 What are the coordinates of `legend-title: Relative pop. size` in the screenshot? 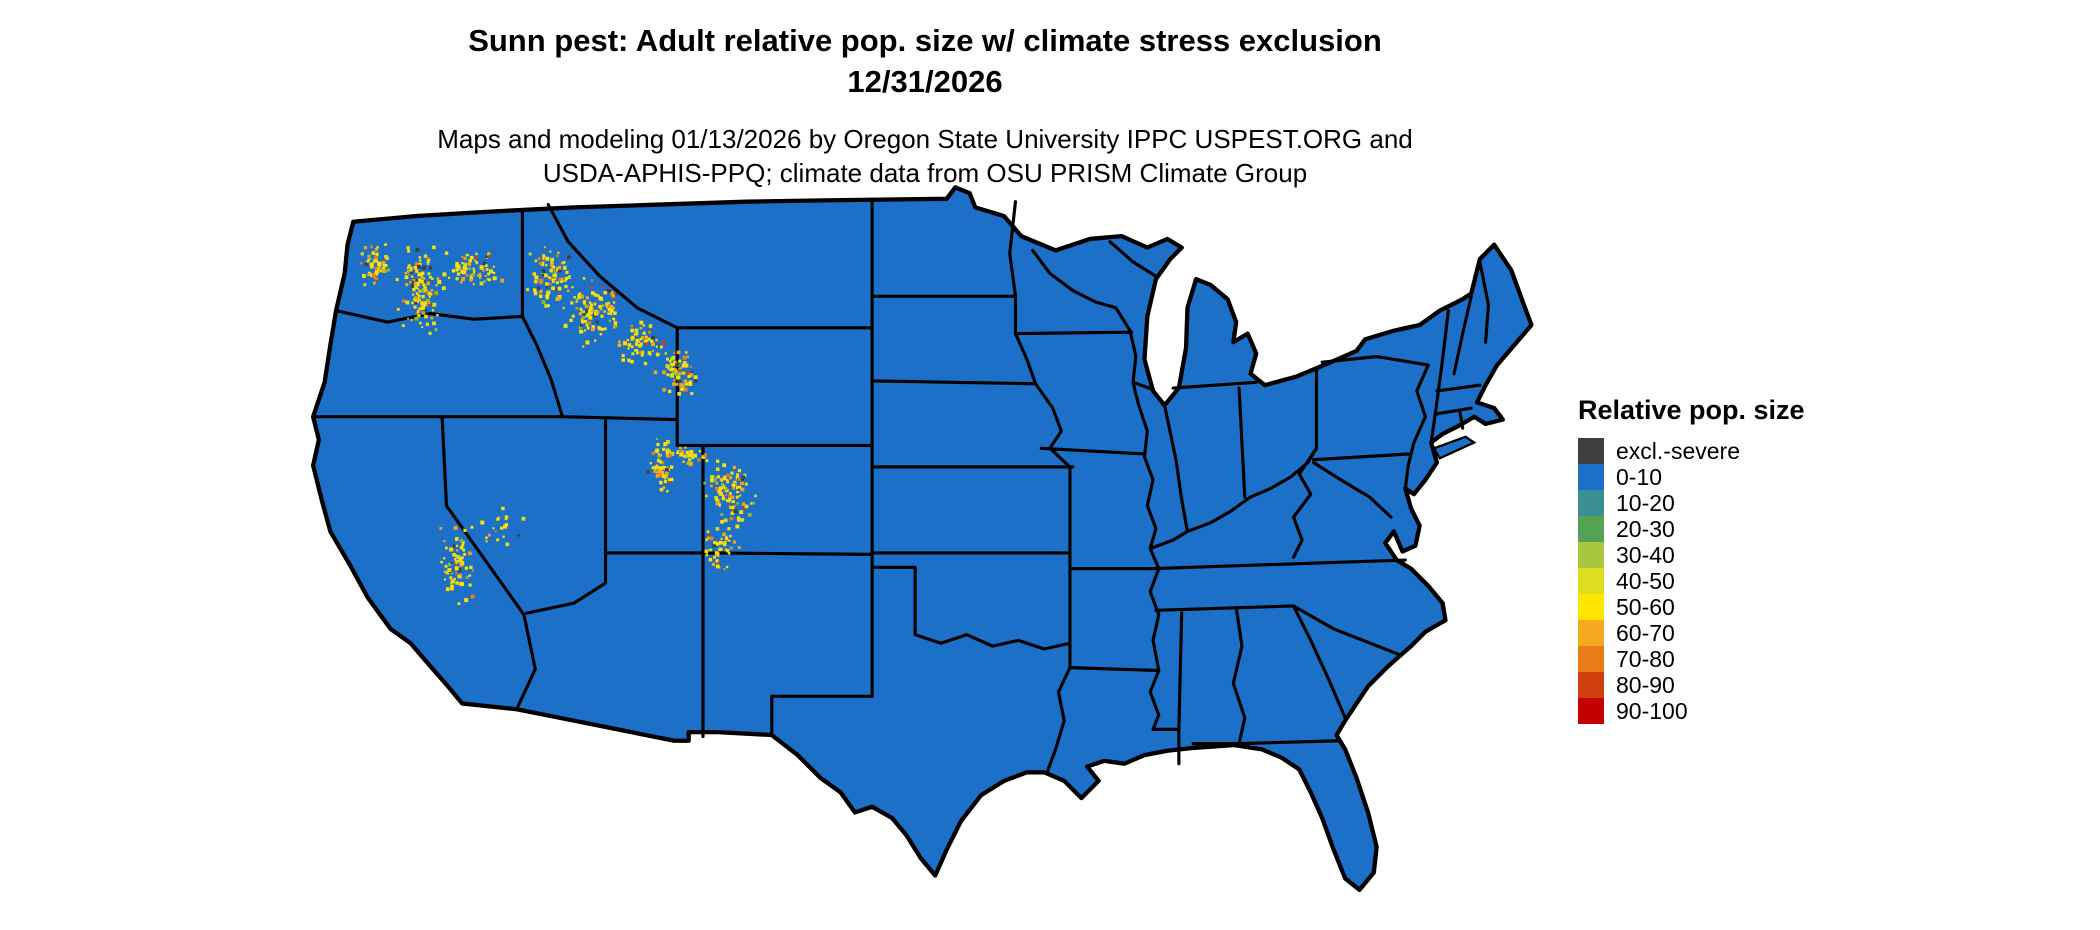 It's located at (1691, 410).